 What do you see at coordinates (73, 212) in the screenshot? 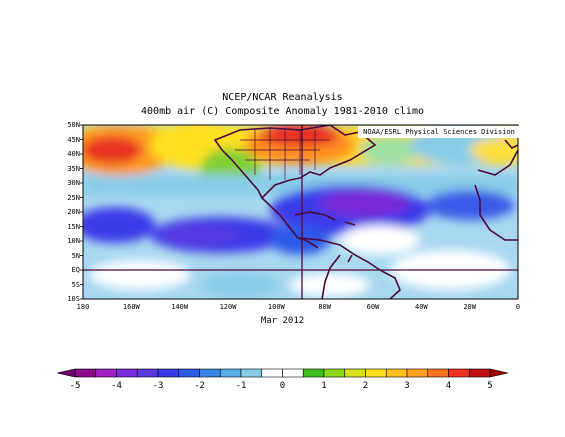
I see `lat-label: 20N` at bounding box center [73, 212].